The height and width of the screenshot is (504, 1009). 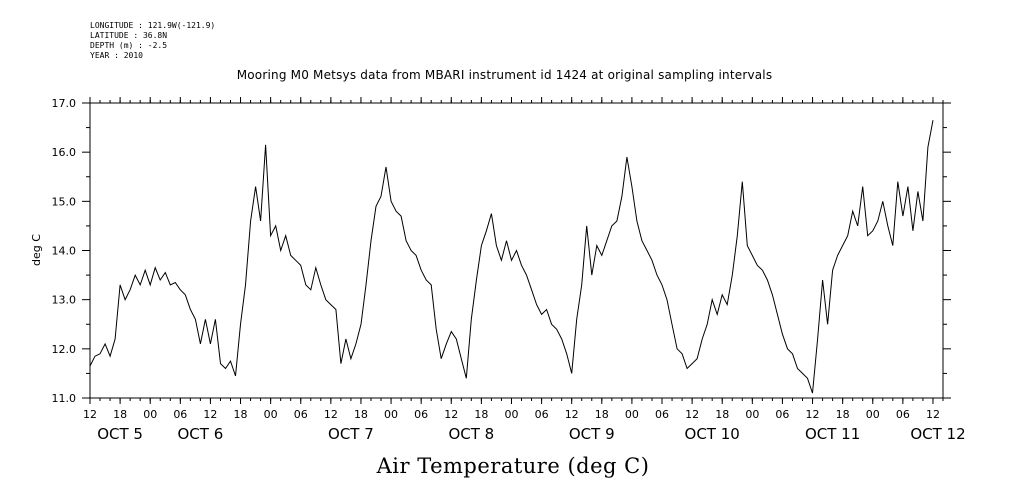 I want to click on x-day-label: OCT 12, so click(x=937, y=434).